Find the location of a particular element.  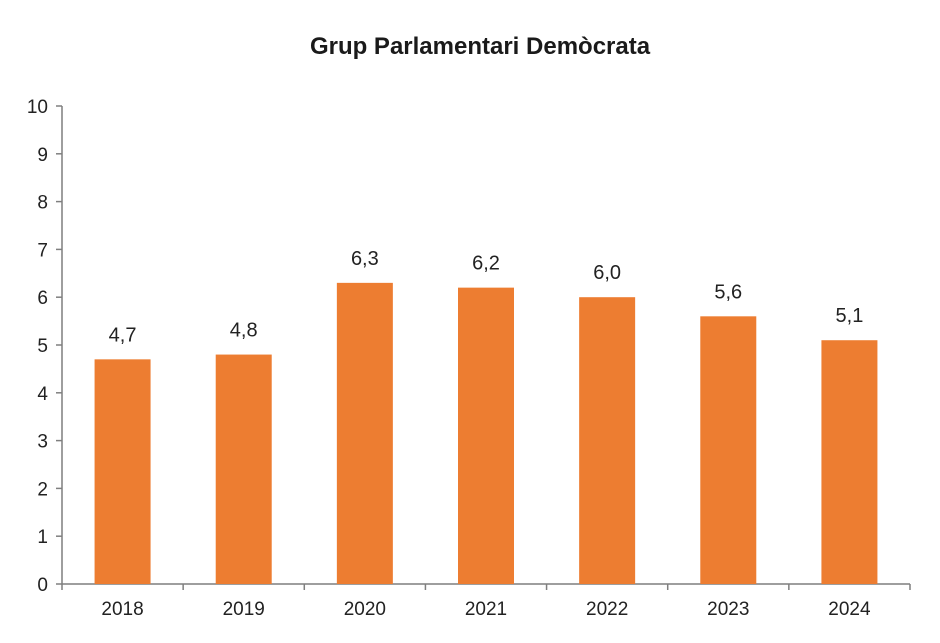

y-tick-label: 1 is located at coordinates (42, 537).